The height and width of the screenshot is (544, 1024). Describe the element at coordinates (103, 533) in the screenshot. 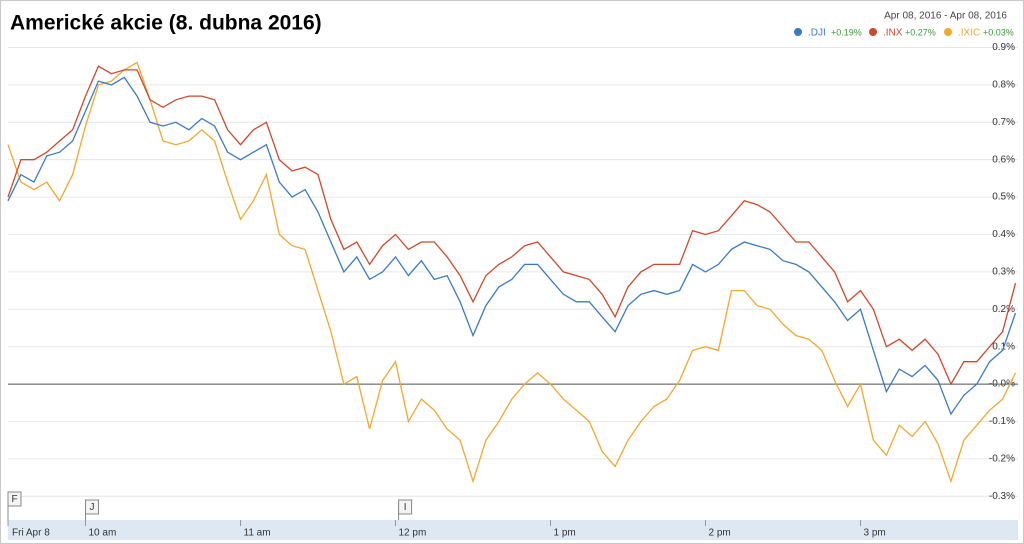

I see `x-tick-label: 10 am` at that location.